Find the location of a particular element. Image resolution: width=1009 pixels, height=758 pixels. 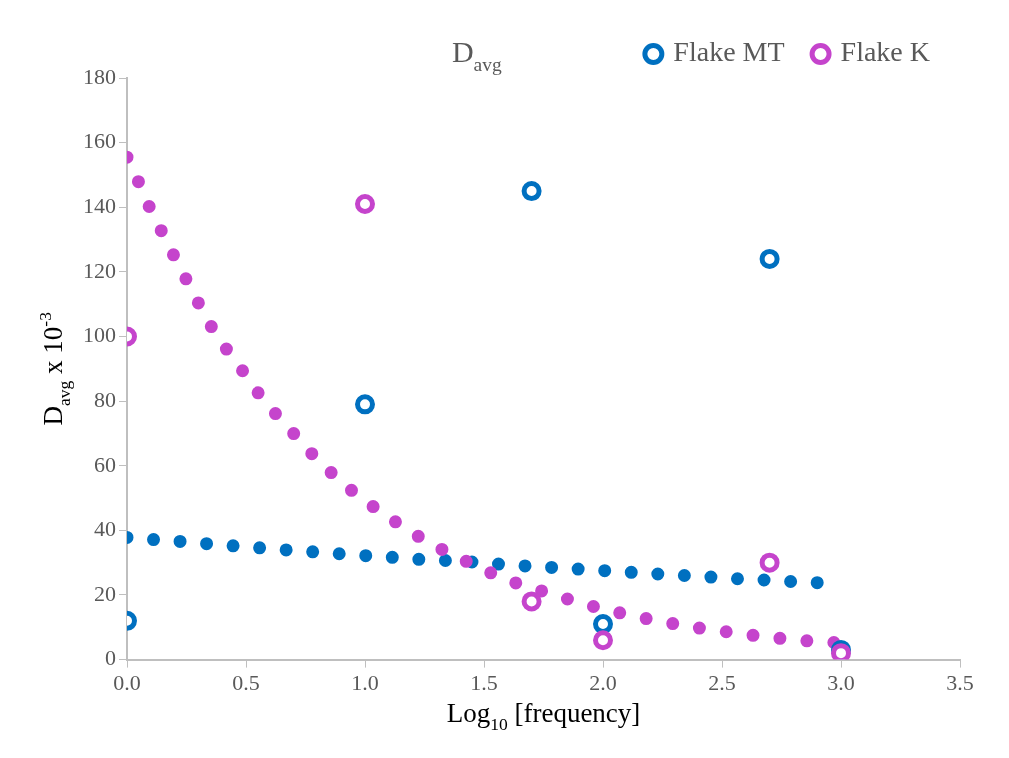

x-tick-label: 0.5 is located at coordinates (246, 682).